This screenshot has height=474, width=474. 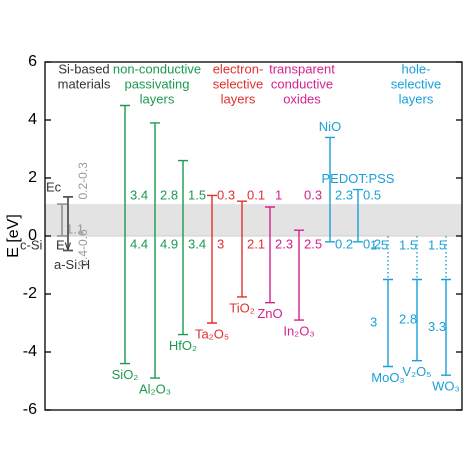 What do you see at coordinates (242, 307) in the screenshot?
I see `material-label: TiO₂` at bounding box center [242, 307].